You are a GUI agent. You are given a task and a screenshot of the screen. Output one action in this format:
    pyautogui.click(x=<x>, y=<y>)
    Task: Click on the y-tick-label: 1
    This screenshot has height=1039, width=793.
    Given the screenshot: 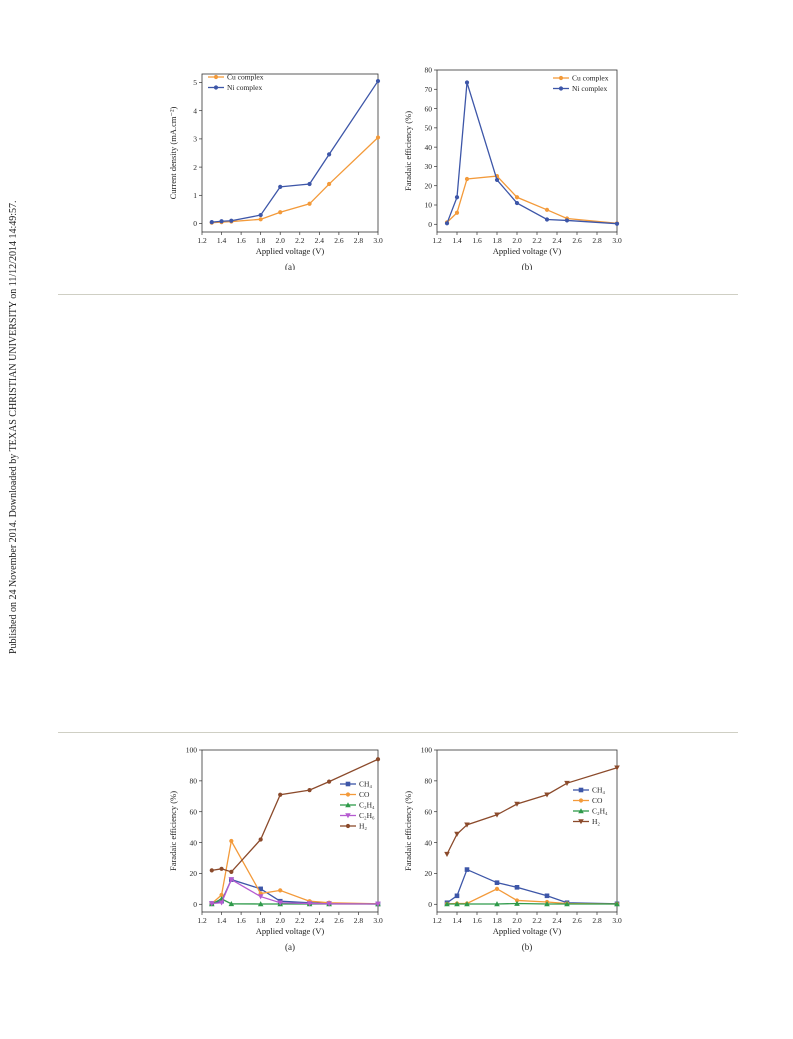 What is the action you would take?
    pyautogui.click(x=195, y=195)
    